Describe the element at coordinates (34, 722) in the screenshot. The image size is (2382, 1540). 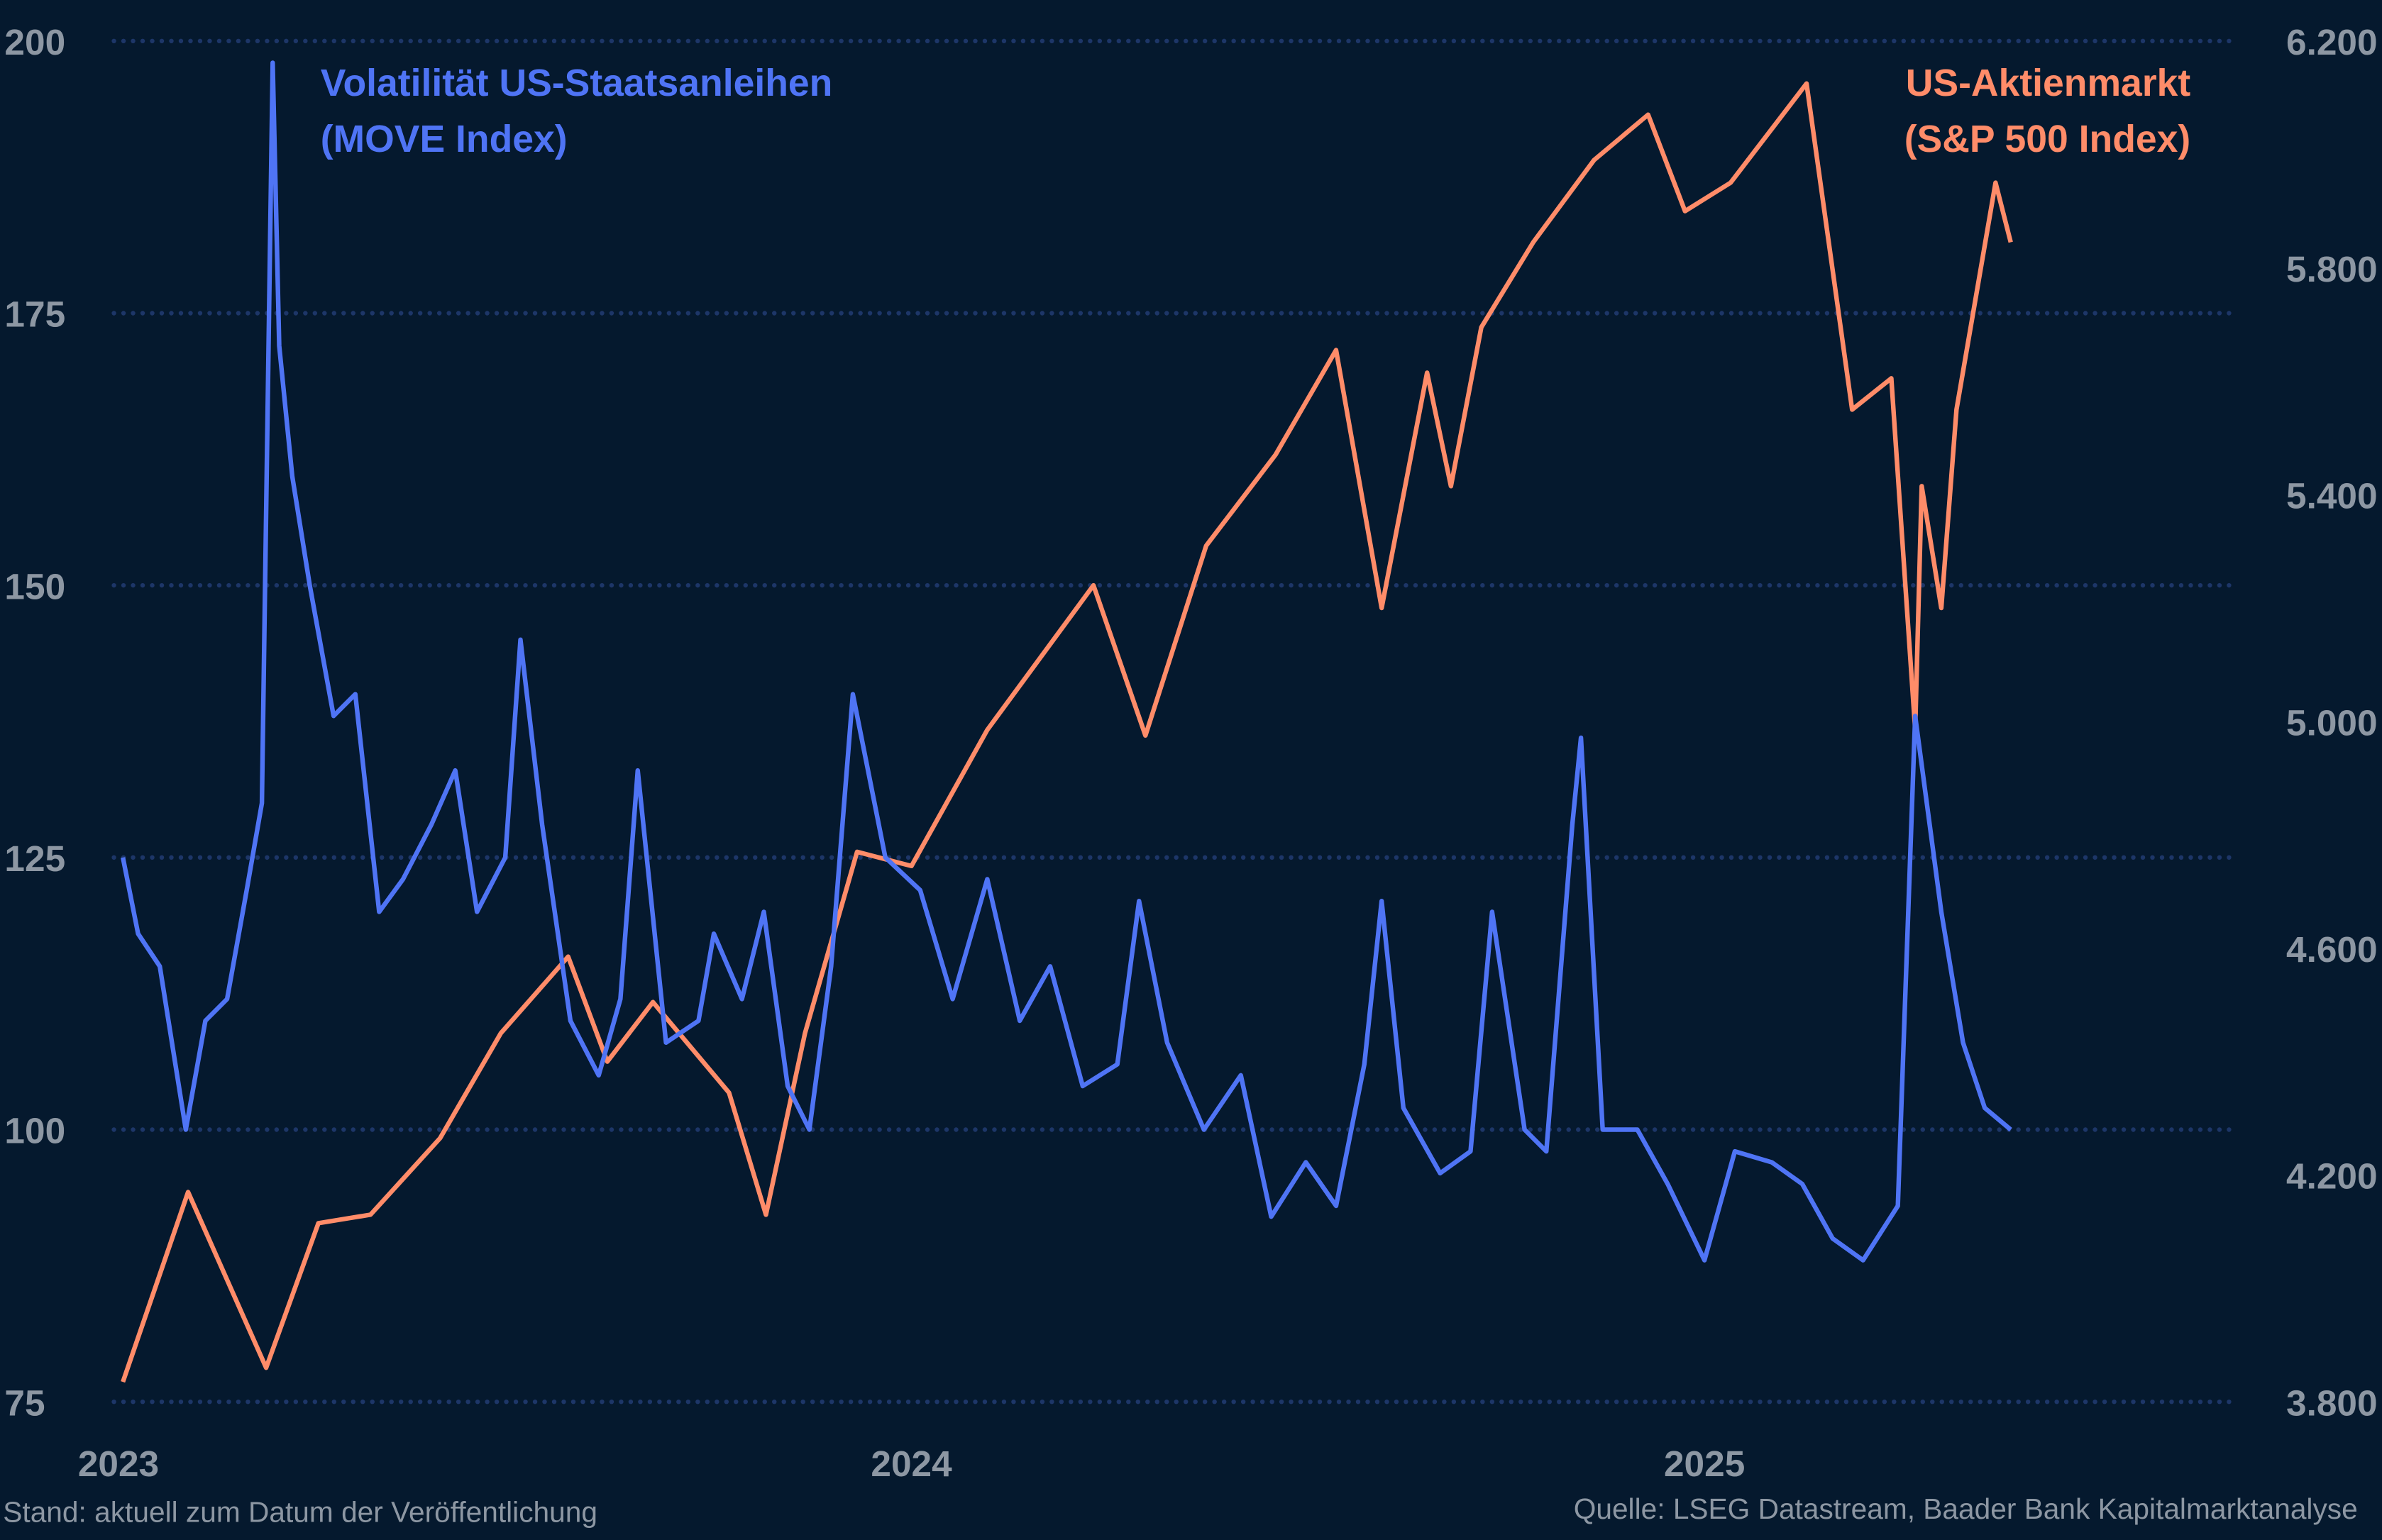
I see `left-axis-ticks: 75 100 125 150 175 200` at that location.